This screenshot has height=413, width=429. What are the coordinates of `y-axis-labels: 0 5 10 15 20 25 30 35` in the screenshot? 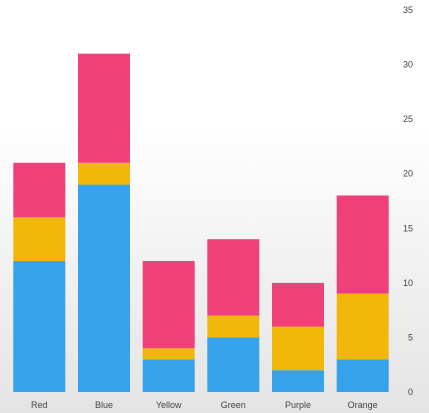 It's located at (408, 201).